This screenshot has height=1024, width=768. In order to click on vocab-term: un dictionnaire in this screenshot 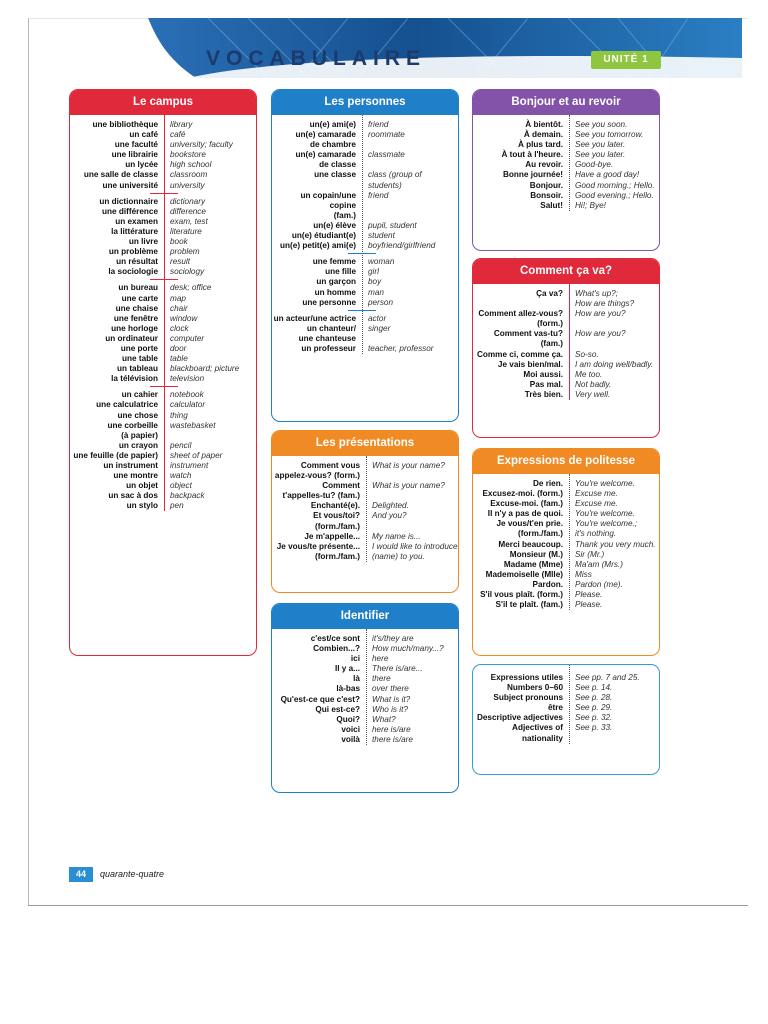, I will do `click(128, 201)`.